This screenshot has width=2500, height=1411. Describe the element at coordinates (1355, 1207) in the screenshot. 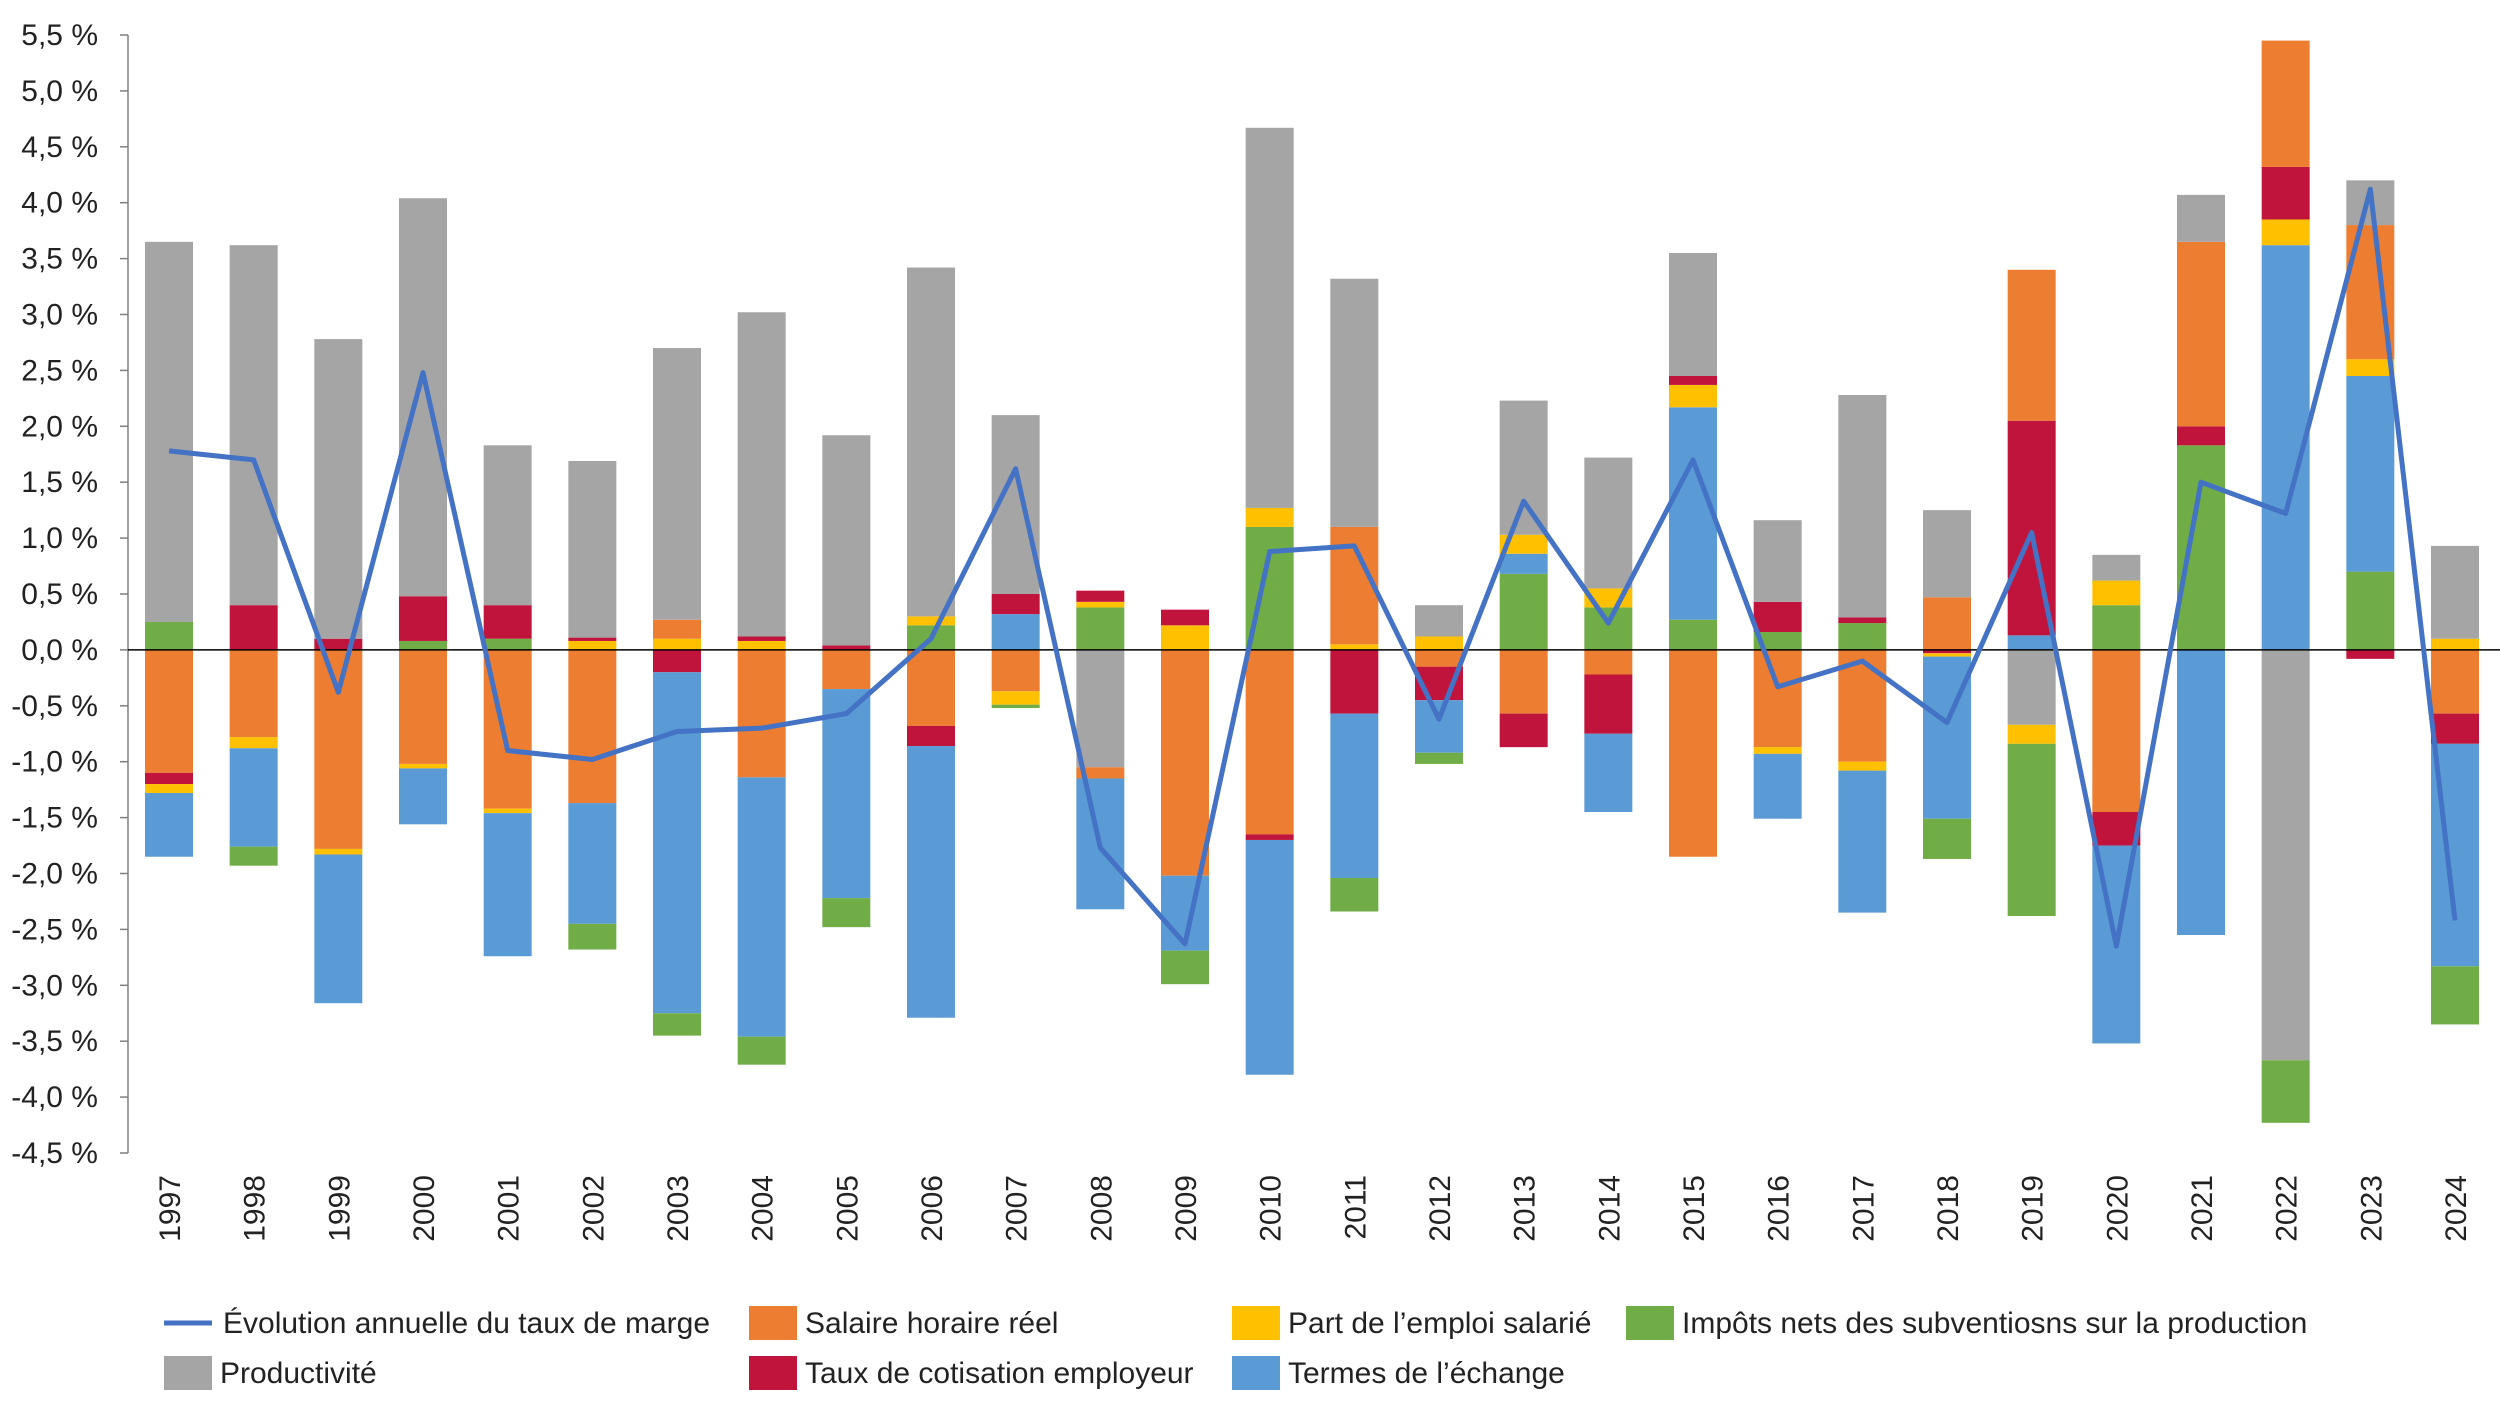

I see `x-tick-label: 2011` at that location.